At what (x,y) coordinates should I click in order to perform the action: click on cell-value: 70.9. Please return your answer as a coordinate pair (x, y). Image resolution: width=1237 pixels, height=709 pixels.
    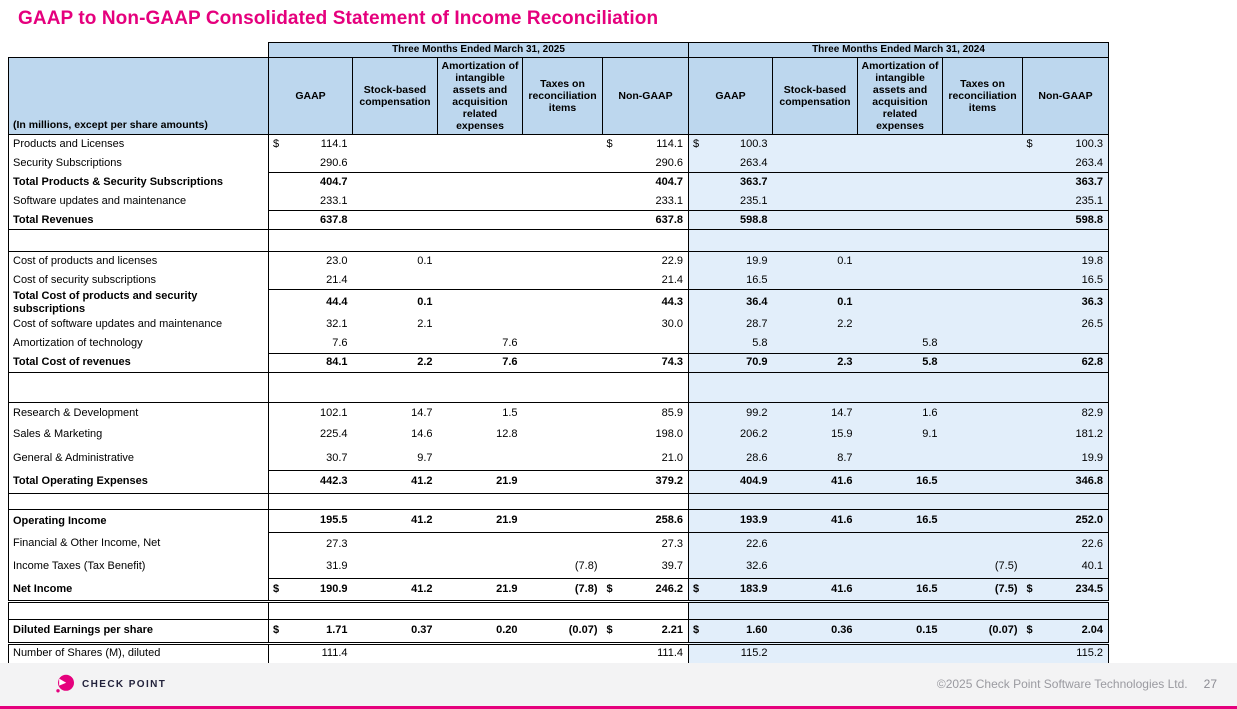
    Looking at the image, I should click on (730, 362).